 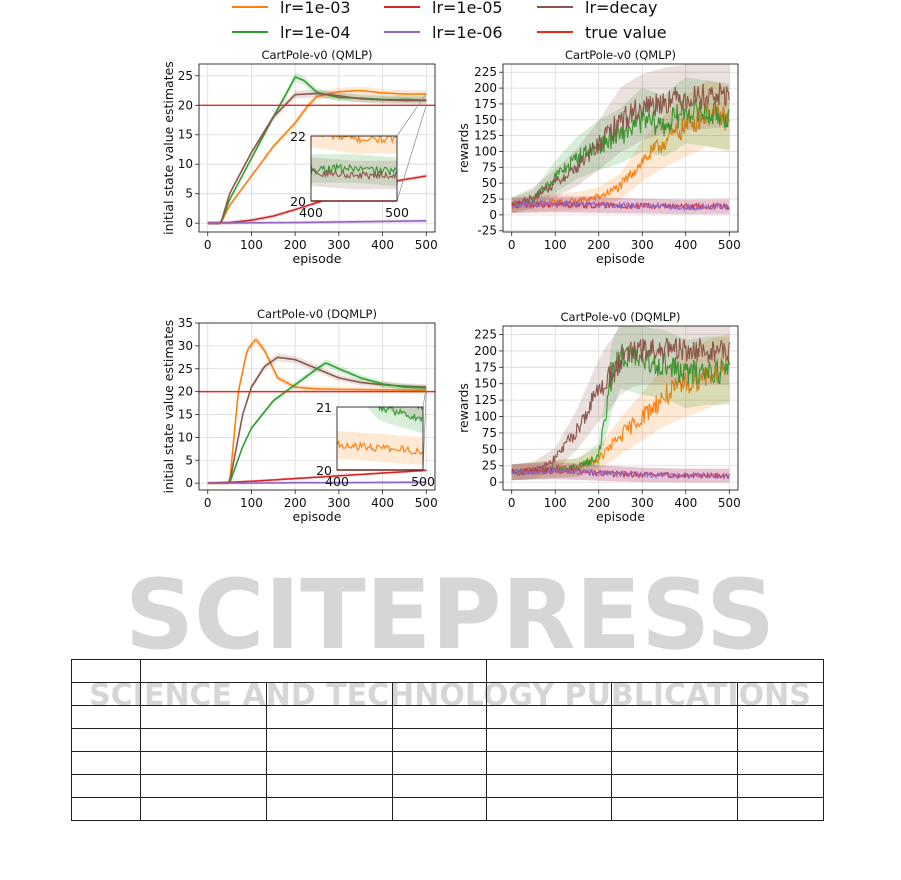 I want to click on legend-label: lr=decay, so click(x=621, y=8).